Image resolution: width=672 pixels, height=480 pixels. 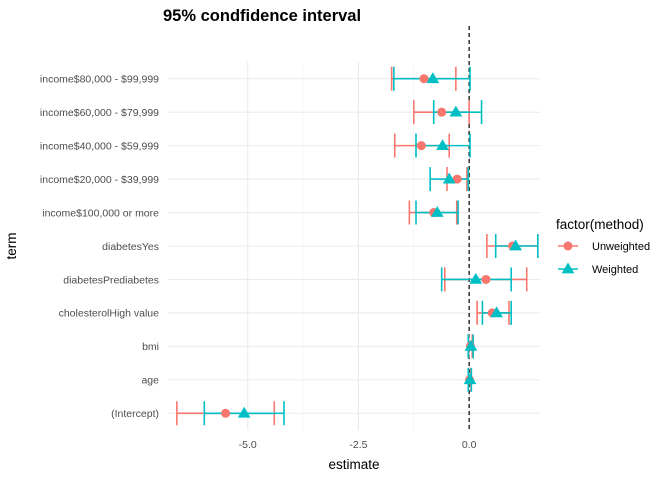 I want to click on legend: factor(method) Unweighted Weighted, so click(x=603, y=246).